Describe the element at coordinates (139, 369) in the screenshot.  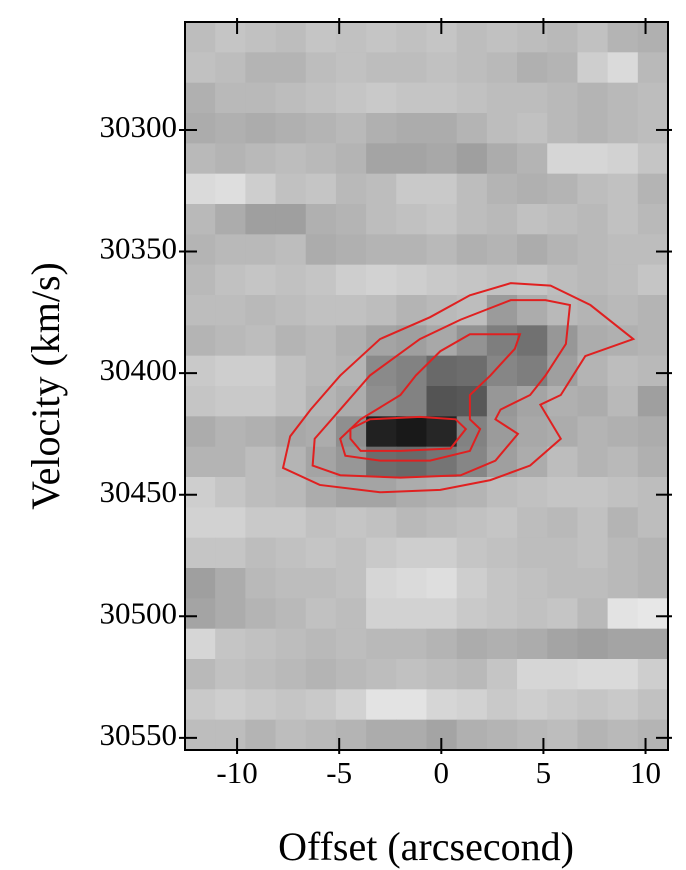
I see `y-tick-label: 30400` at that location.